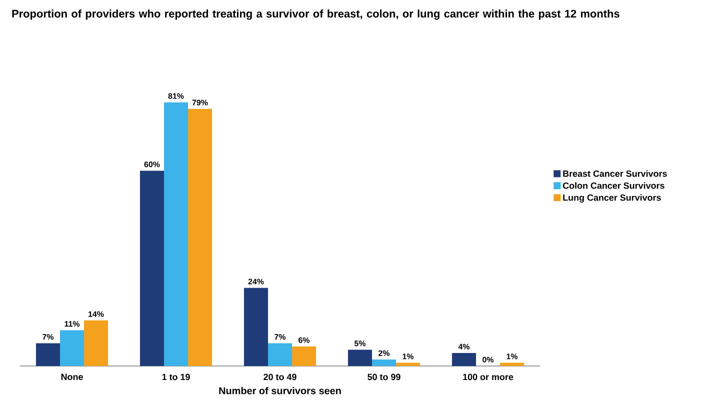 This screenshot has height=414, width=717. What do you see at coordinates (316, 15) in the screenshot?
I see `chart-title: Proportion of providers who reported treating a survivor of breast, colon, or lung cancer within the past 12 months` at bounding box center [316, 15].